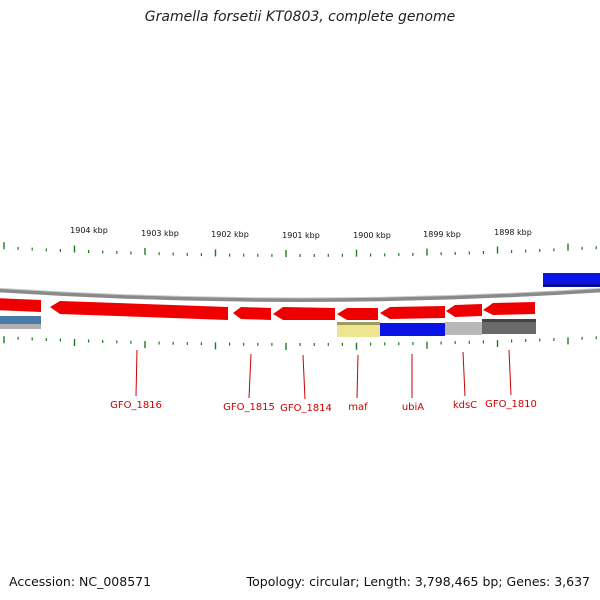 This screenshot has width=600, height=600. Describe the element at coordinates (509, 320) in the screenshot. I see `feature-dark-gray-top` at that location.